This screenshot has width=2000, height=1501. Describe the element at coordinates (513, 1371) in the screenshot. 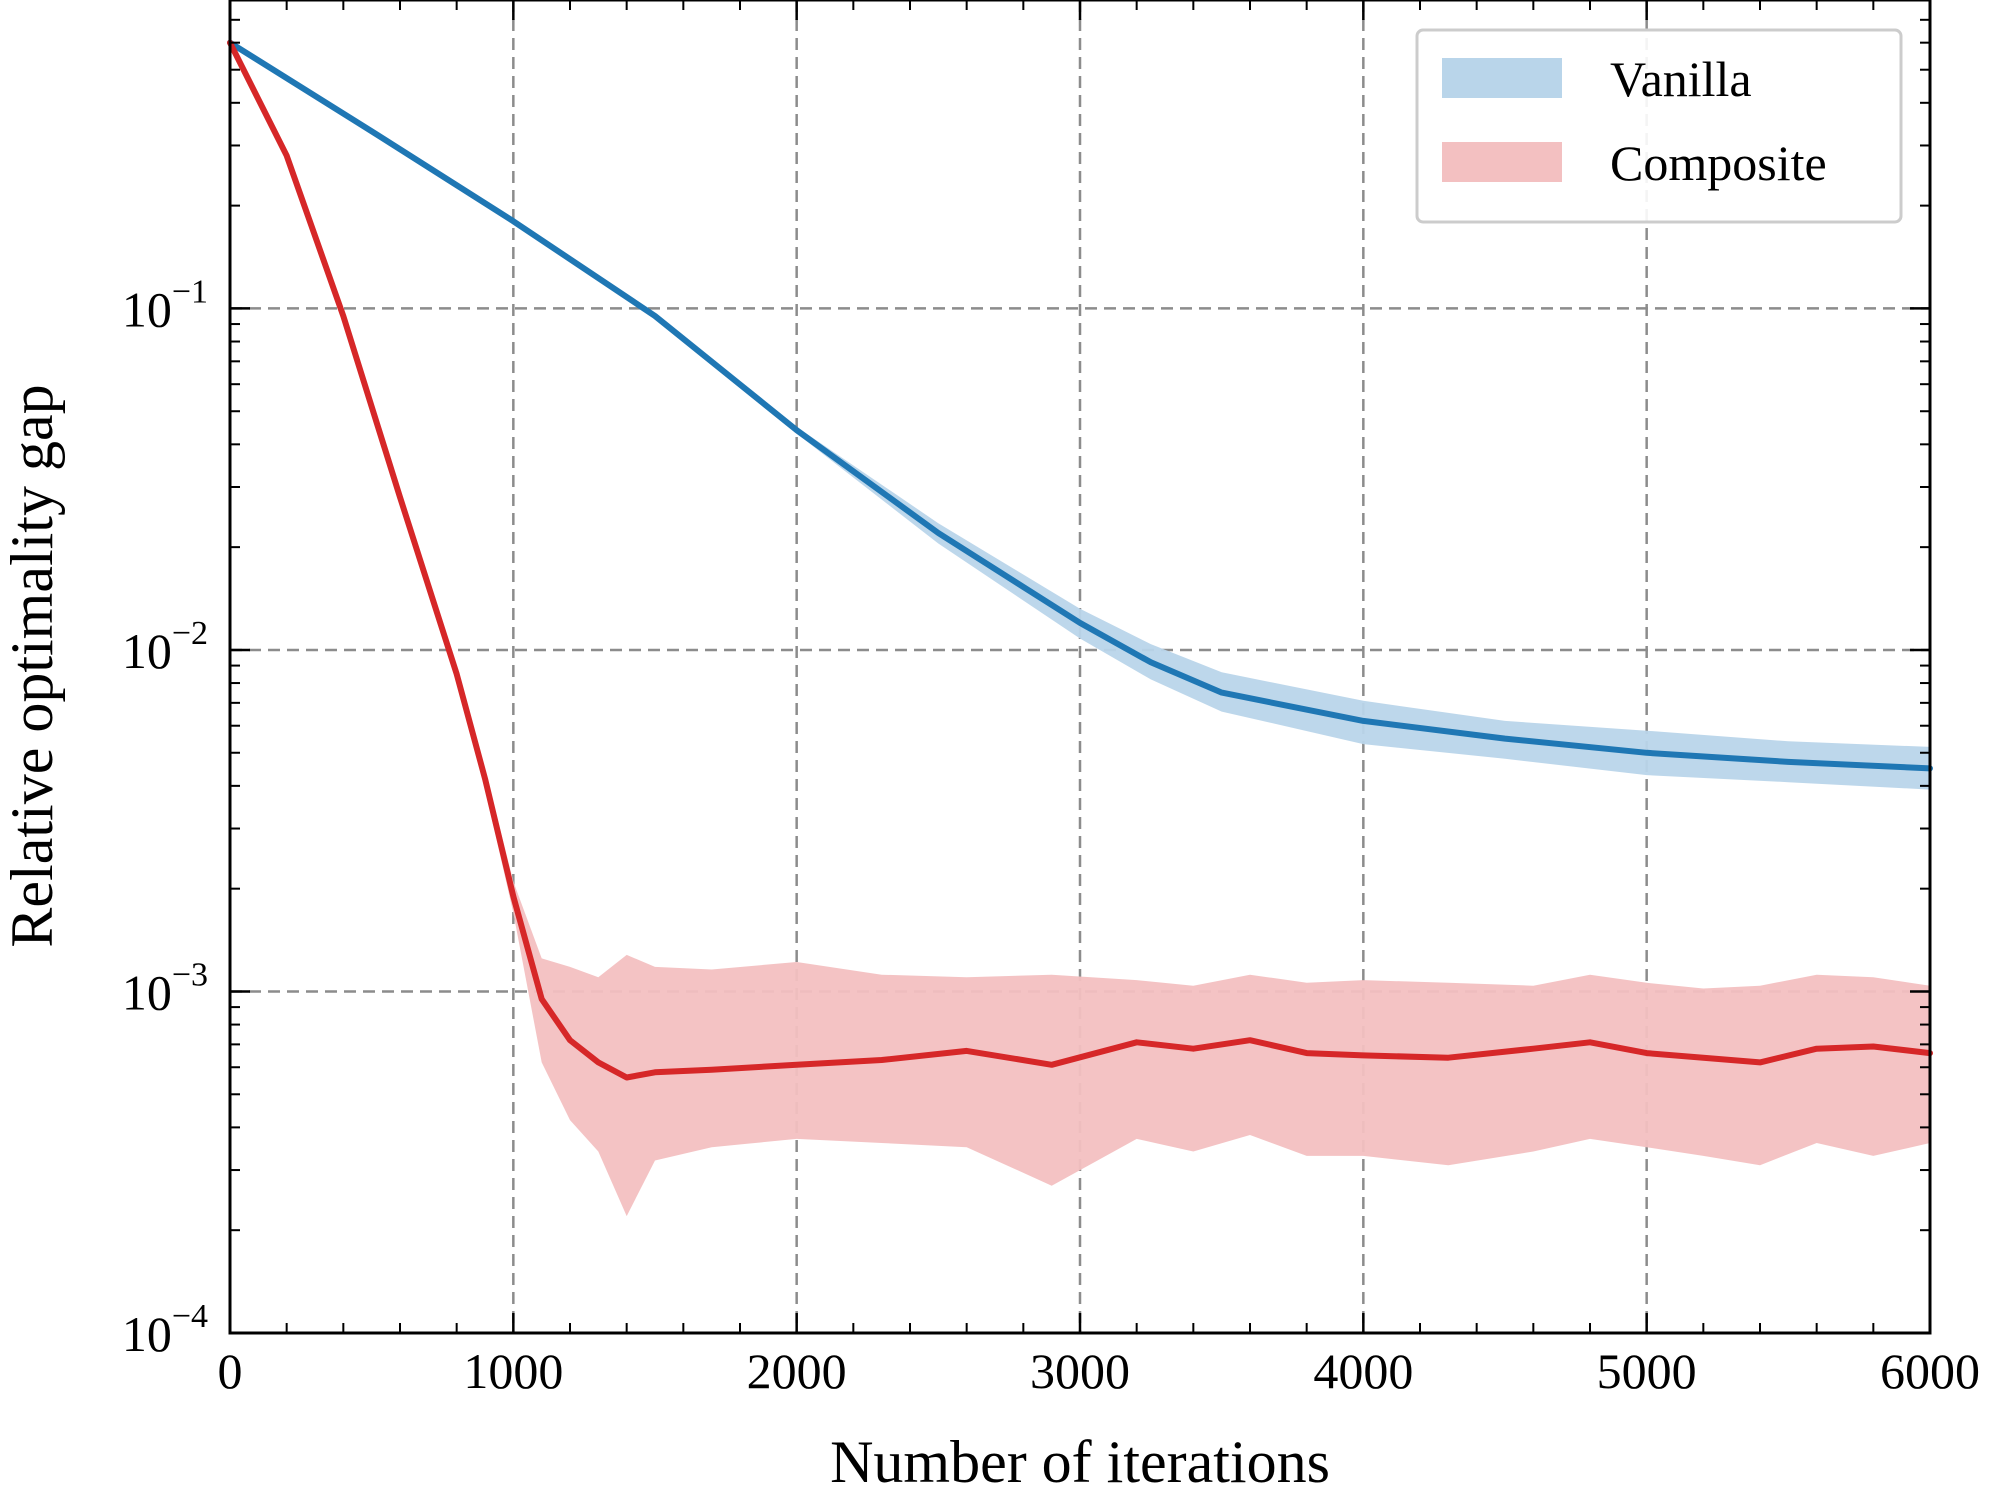

I see `x-tick-label: 1000` at that location.